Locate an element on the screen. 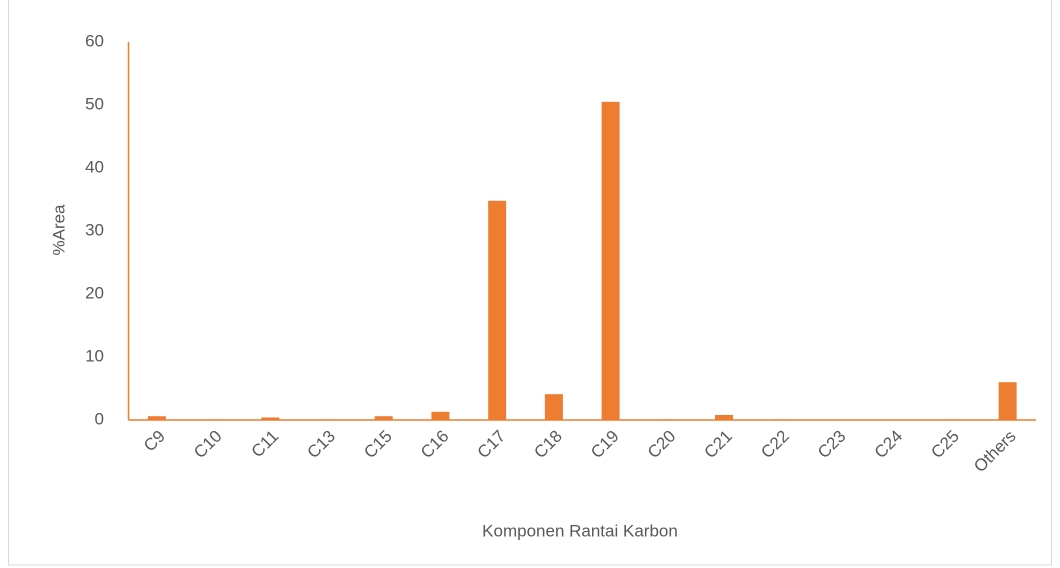 Image resolution: width=1060 pixels, height=568 pixels. x-tick-label: C25 is located at coordinates (944, 444).